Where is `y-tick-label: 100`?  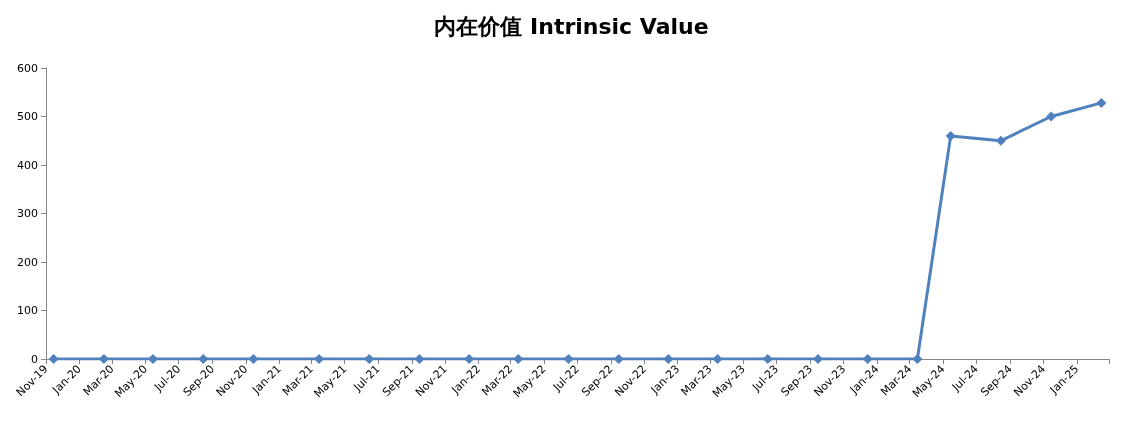 y-tick-label: 100 is located at coordinates (27, 310).